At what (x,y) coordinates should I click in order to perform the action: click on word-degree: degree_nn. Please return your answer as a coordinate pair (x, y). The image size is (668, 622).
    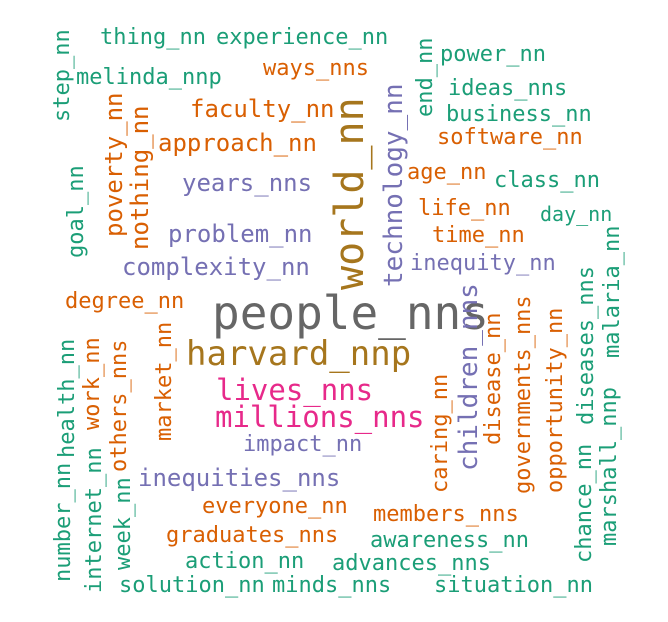
    Looking at the image, I should click on (125, 301).